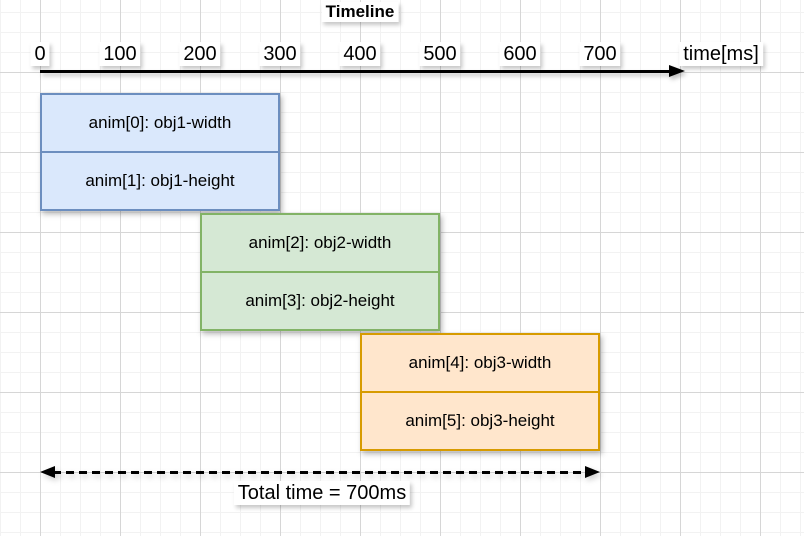 The width and height of the screenshot is (804, 536). I want to click on diagram-title: Timeline, so click(360, 12).